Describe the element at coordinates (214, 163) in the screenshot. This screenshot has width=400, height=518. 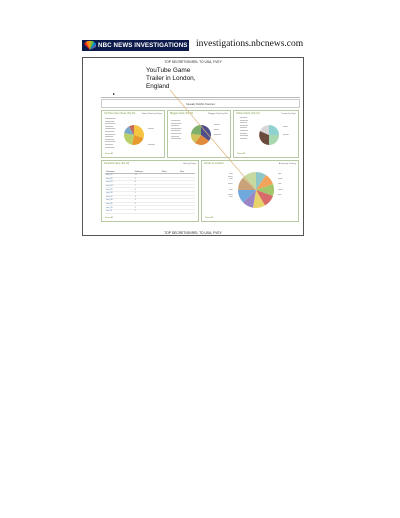
I see `panel-title: Activity by Location` at that location.